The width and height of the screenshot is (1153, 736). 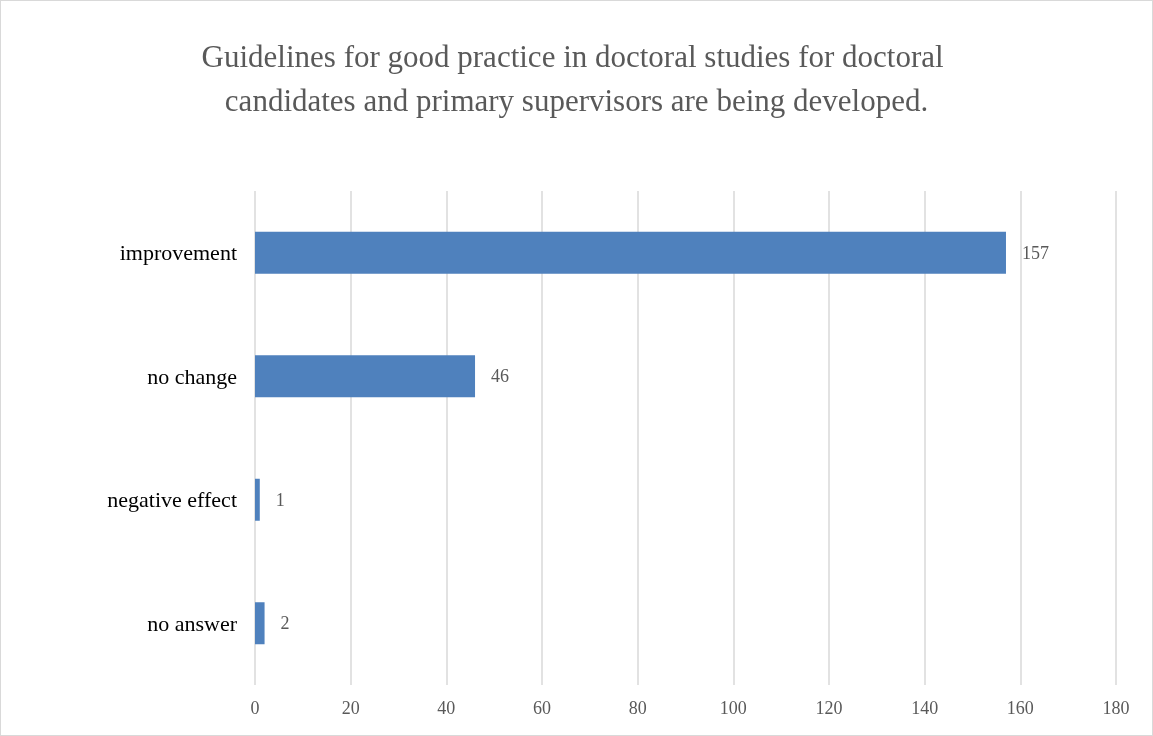 I want to click on x-tick-label: 80, so click(x=637, y=708).